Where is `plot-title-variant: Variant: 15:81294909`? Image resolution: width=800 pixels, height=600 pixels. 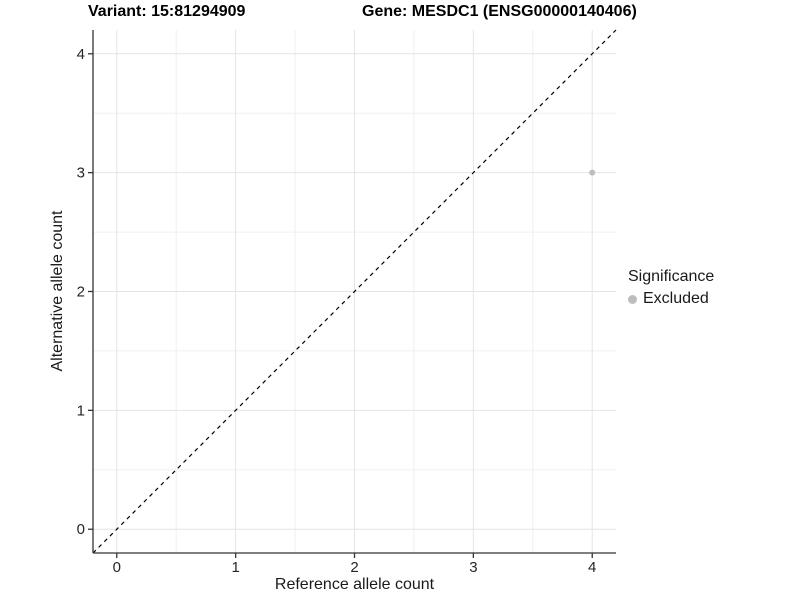
plot-title-variant: Variant: 15:81294909 is located at coordinates (167, 11).